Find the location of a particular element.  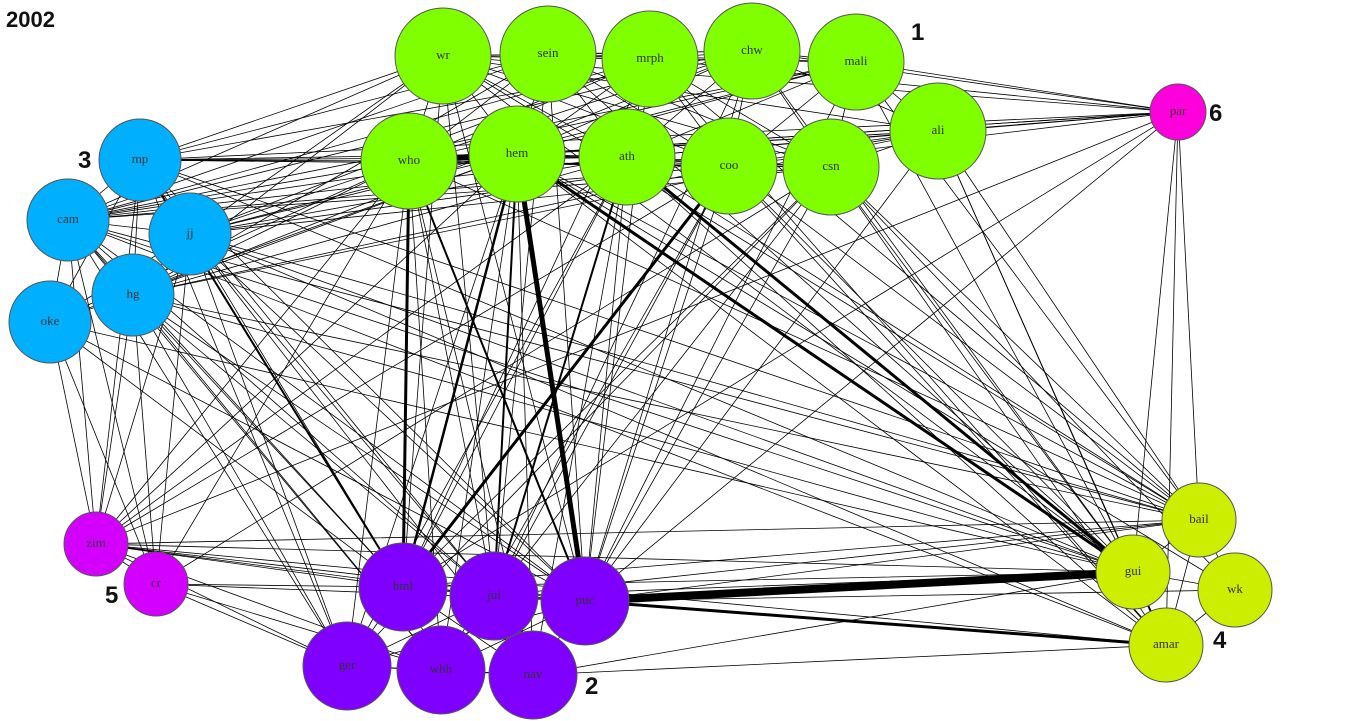

node-label-mrph: mrph is located at coordinates (650, 57).